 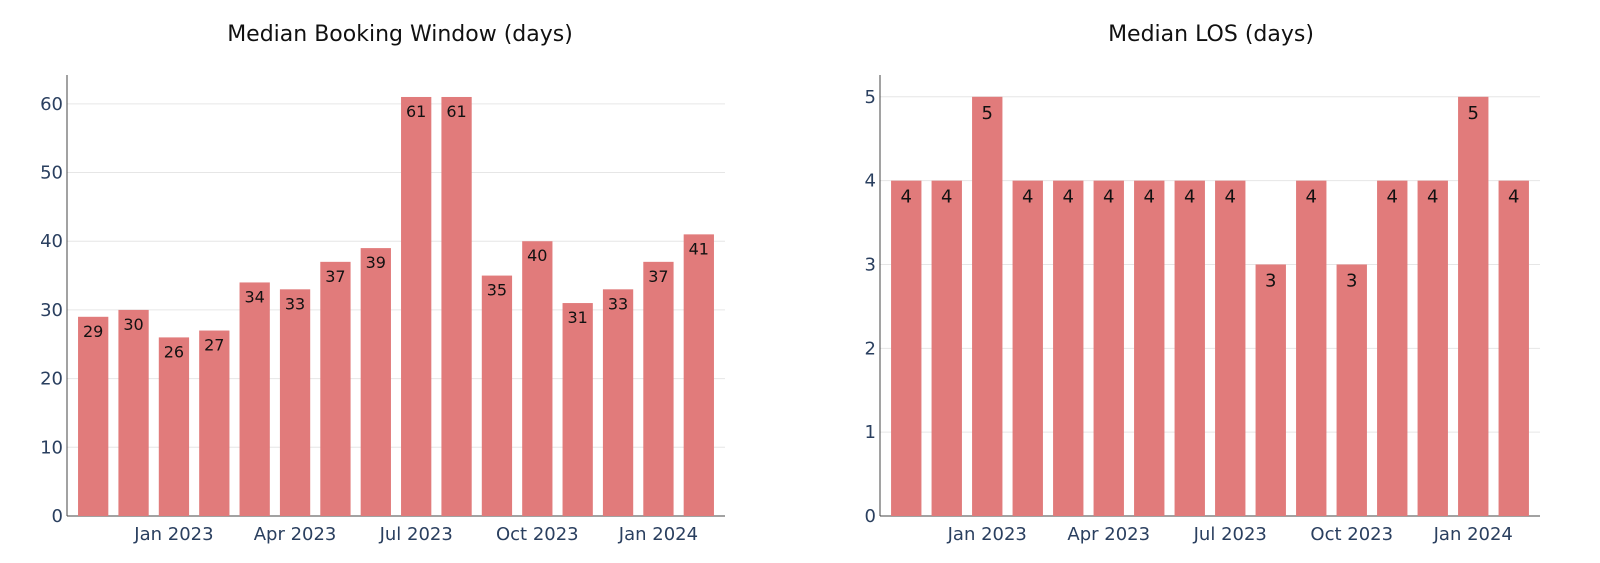 I want to click on booking-x-tick-label: Jan 2024, so click(x=658, y=534).